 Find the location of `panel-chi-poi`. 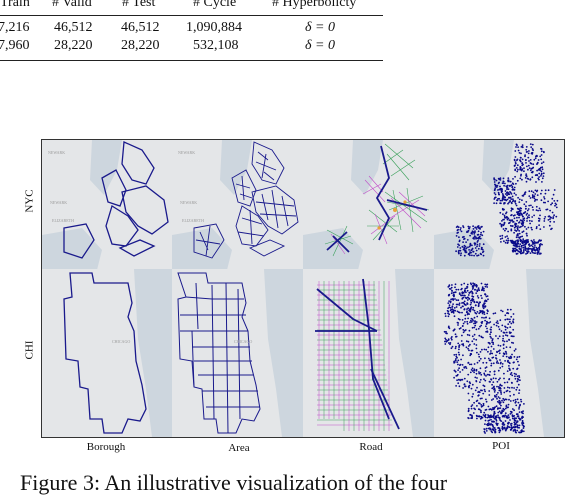

panel-chi-poi is located at coordinates (499, 353).